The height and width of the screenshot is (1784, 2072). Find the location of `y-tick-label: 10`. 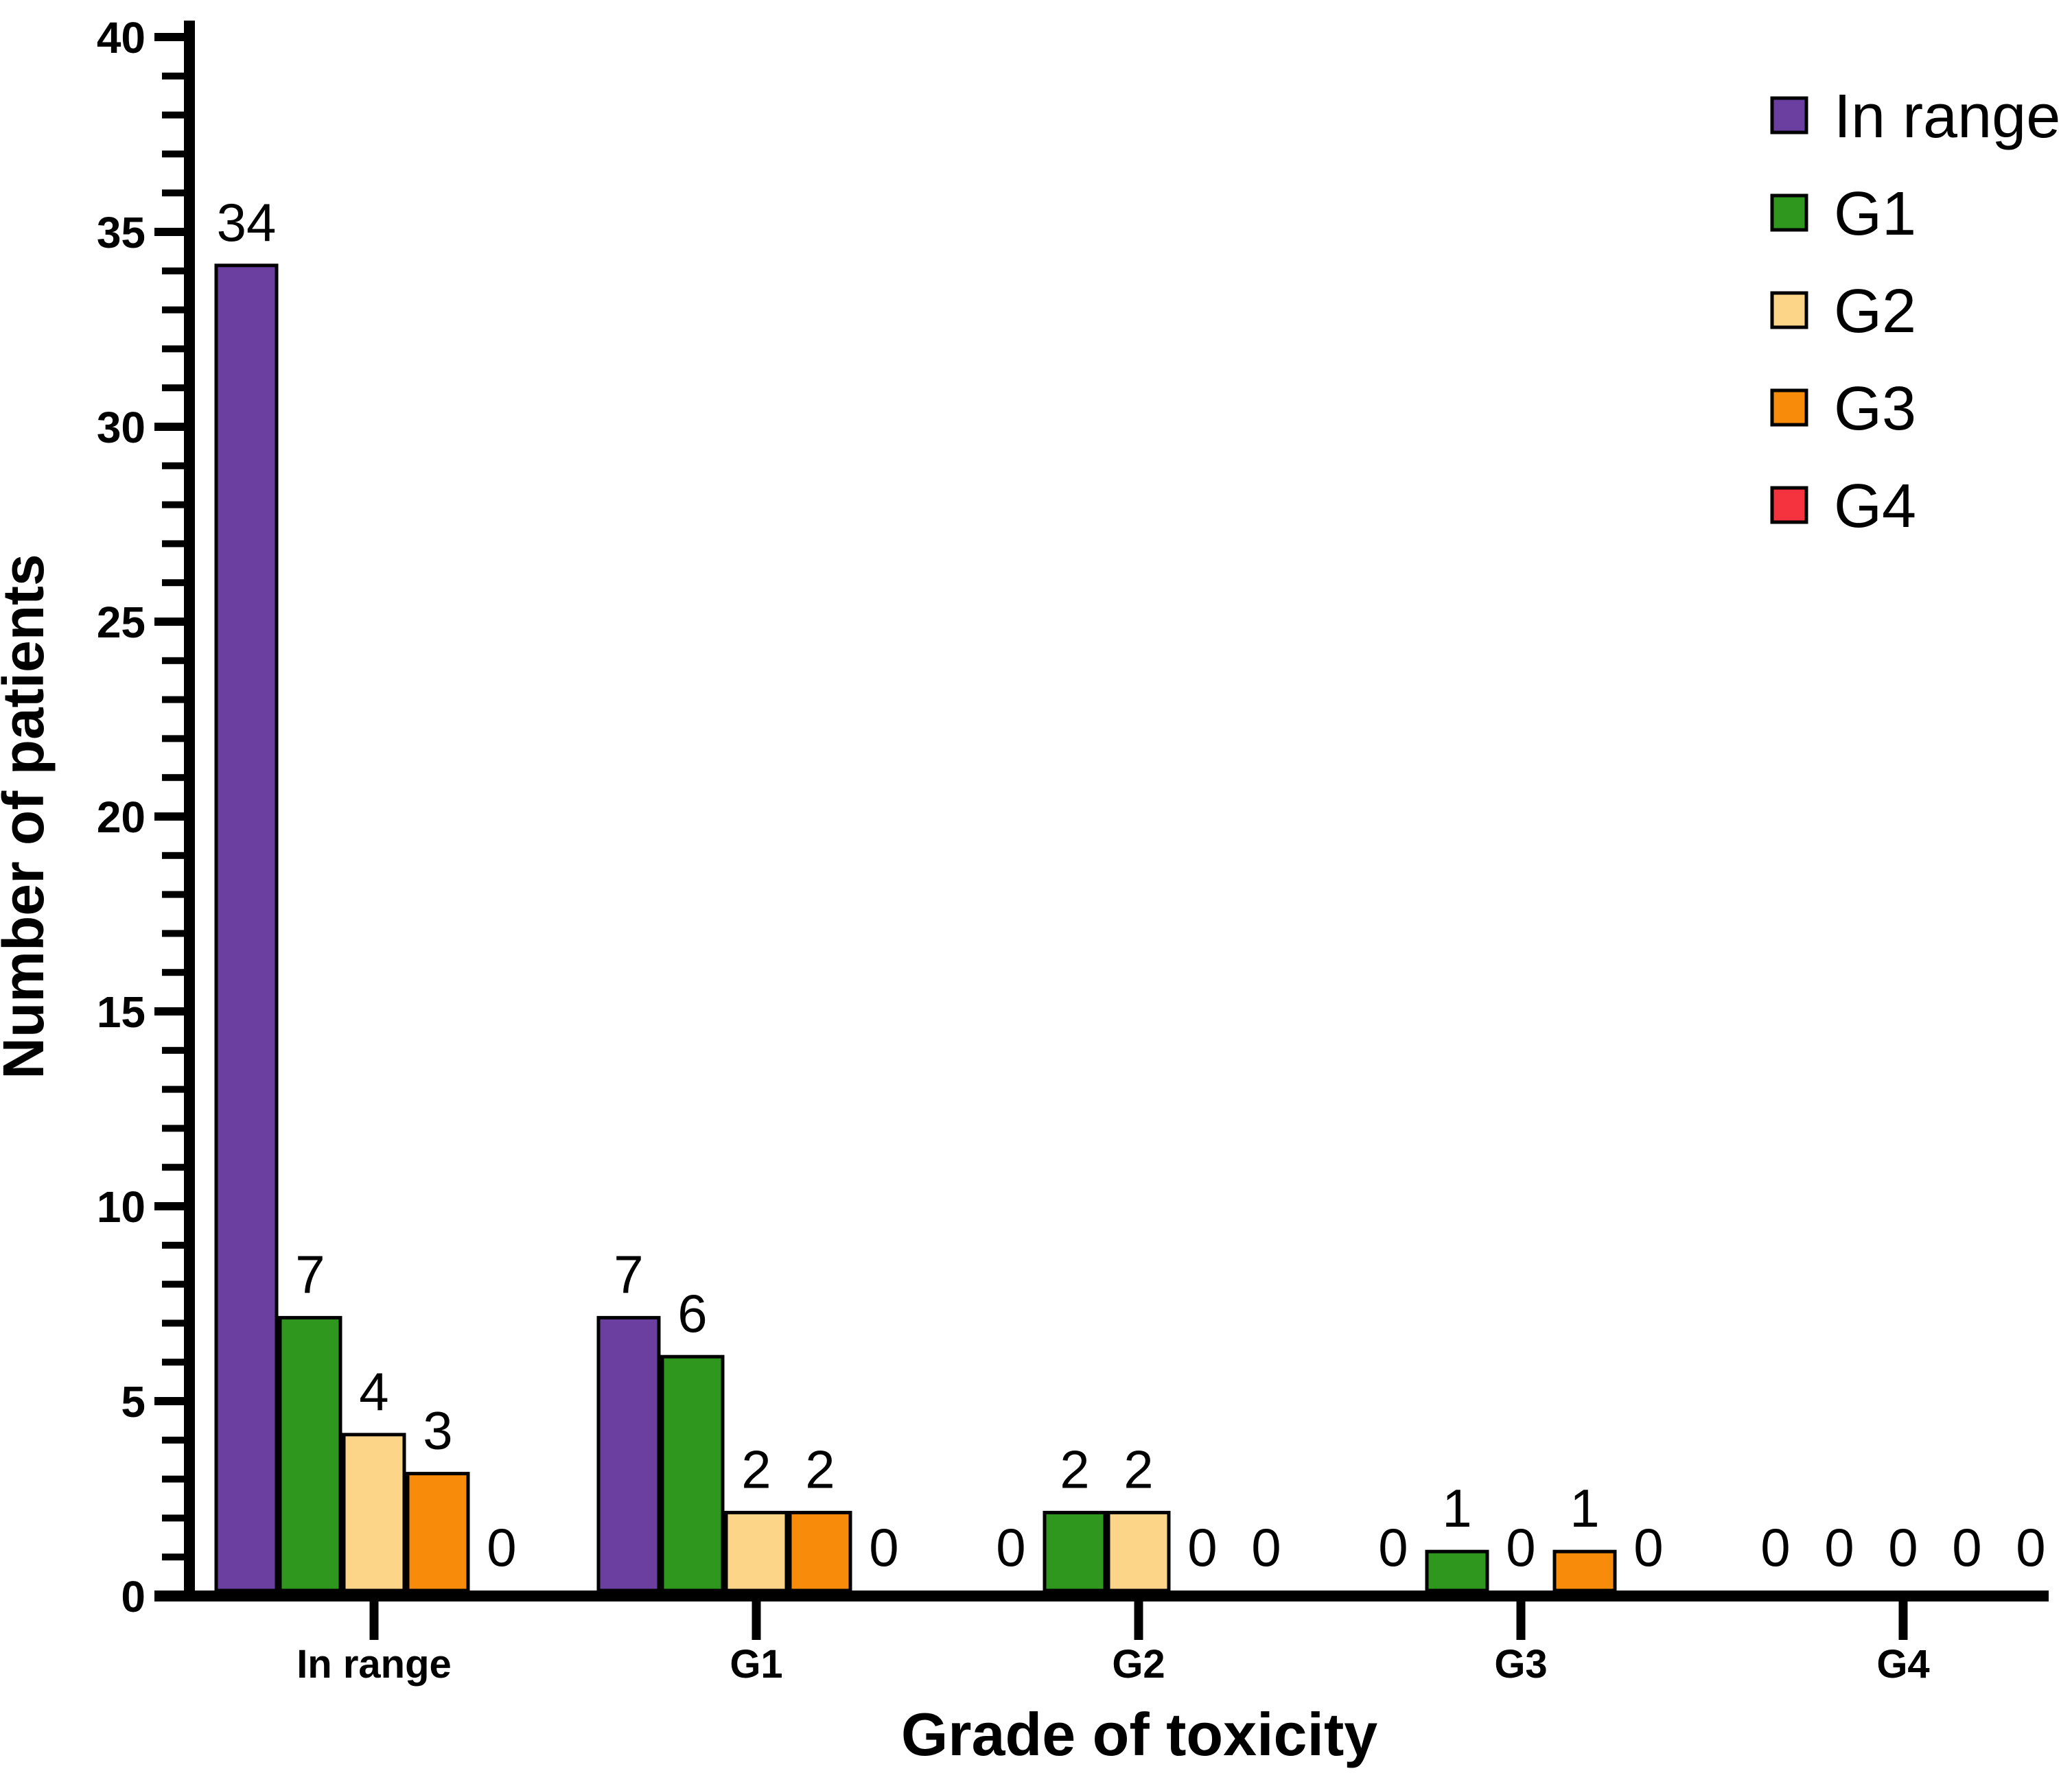

y-tick-label: 10 is located at coordinates (121, 1207).